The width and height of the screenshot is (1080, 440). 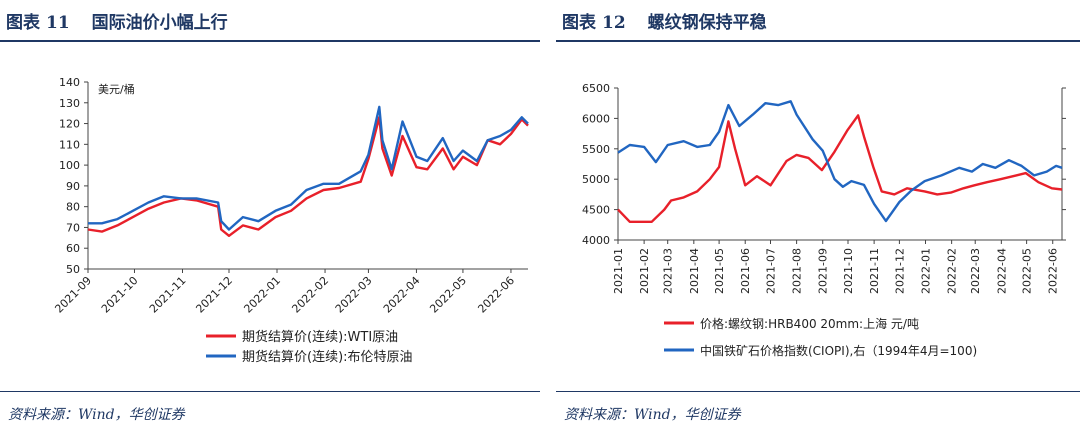 What do you see at coordinates (840, 169) in the screenshot?
I see `series-line-rebar` at bounding box center [840, 169].